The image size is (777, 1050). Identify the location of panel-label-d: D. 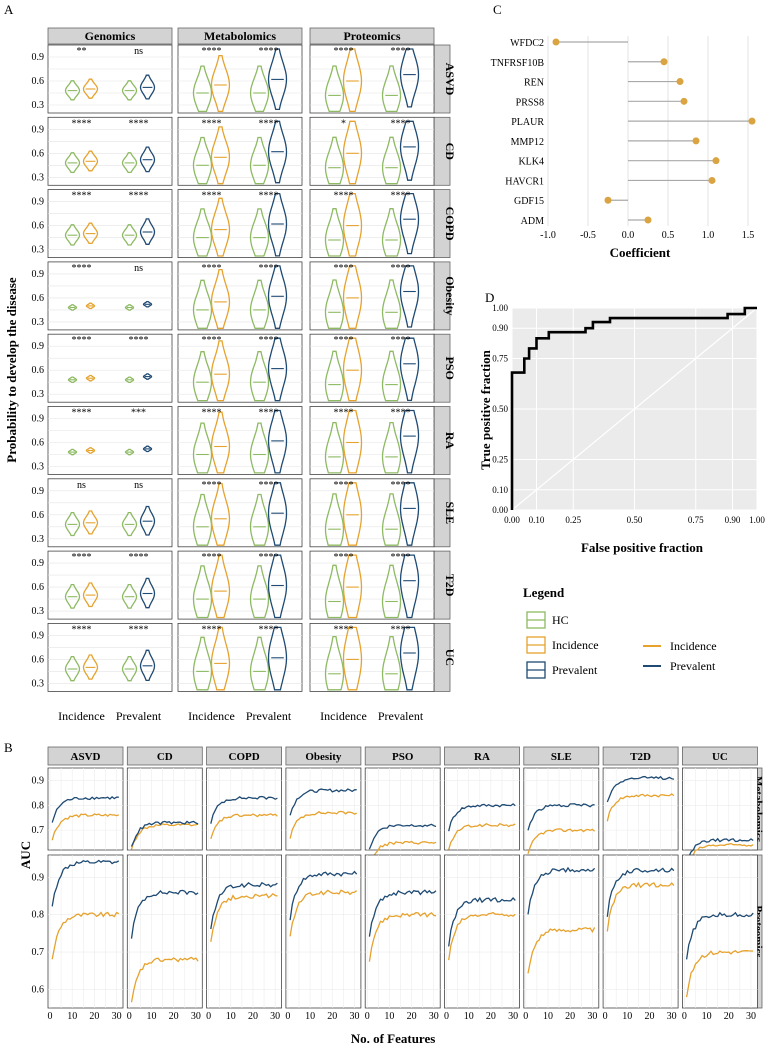
(489, 297).